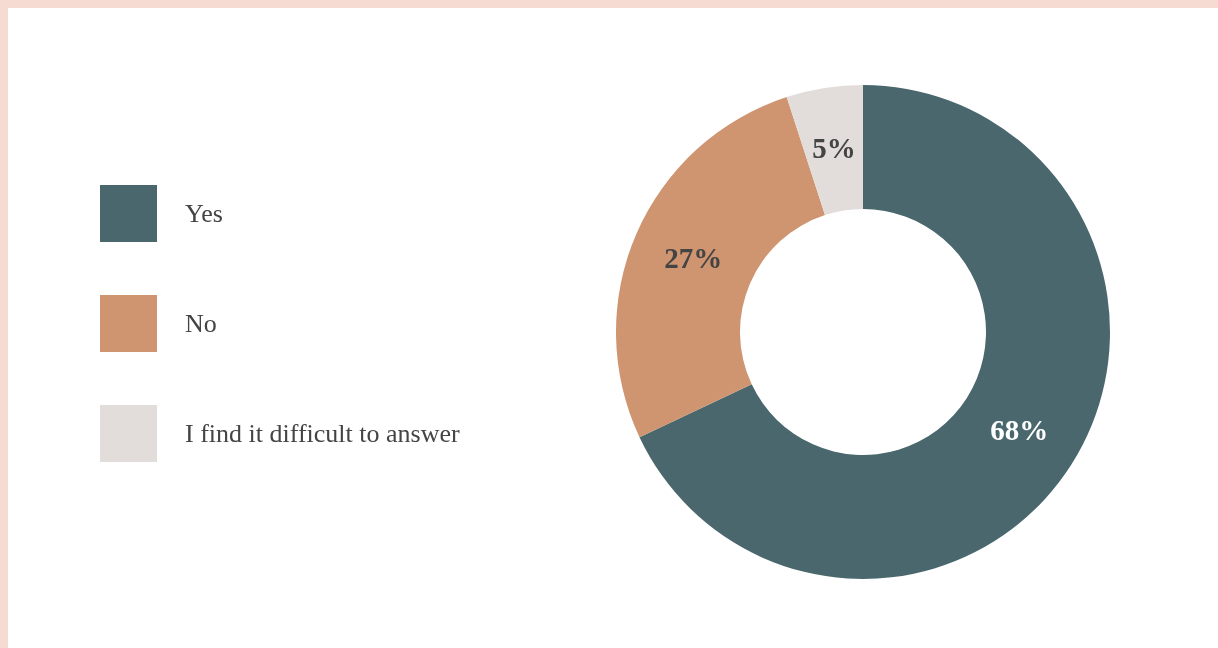 The width and height of the screenshot is (1218, 648). Describe the element at coordinates (201, 323) in the screenshot. I see `legend-label: No` at that location.